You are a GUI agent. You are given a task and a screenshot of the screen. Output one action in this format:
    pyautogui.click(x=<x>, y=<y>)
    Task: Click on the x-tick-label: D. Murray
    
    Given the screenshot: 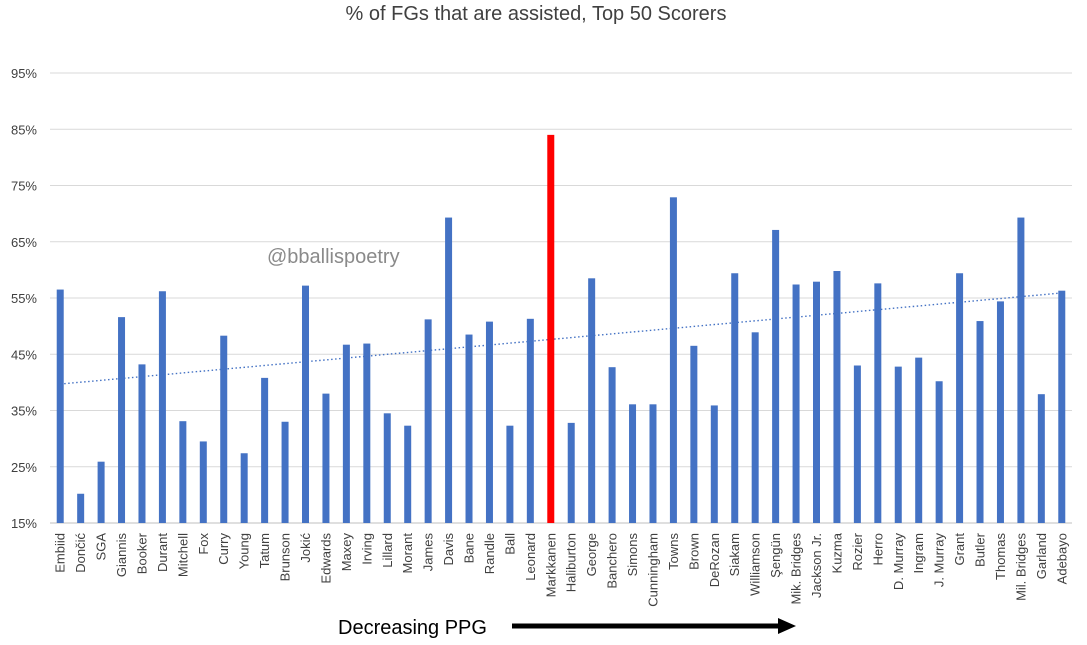 What is the action you would take?
    pyautogui.click(x=898, y=562)
    